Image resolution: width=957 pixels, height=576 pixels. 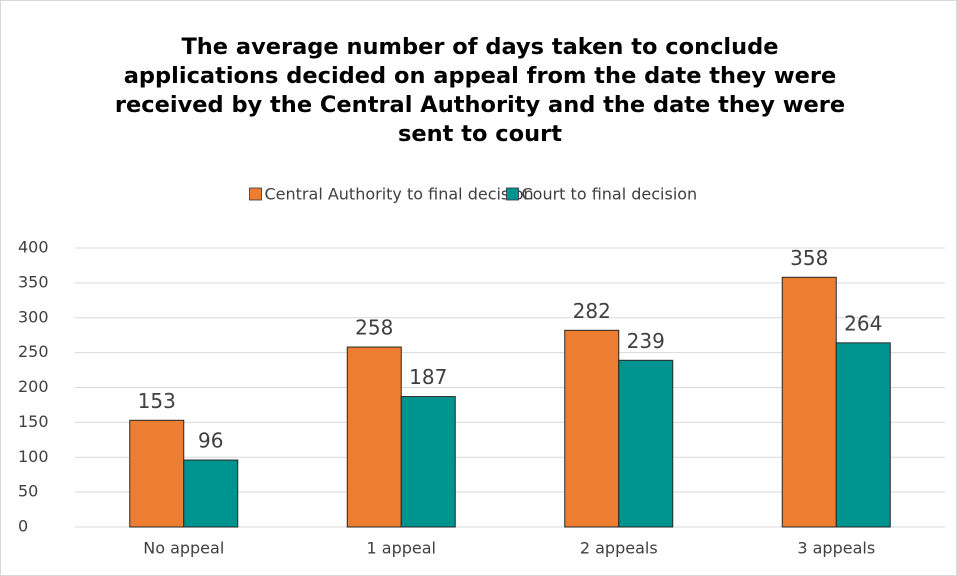 What do you see at coordinates (33, 316) in the screenshot?
I see `y-tick-label: 300` at bounding box center [33, 316].